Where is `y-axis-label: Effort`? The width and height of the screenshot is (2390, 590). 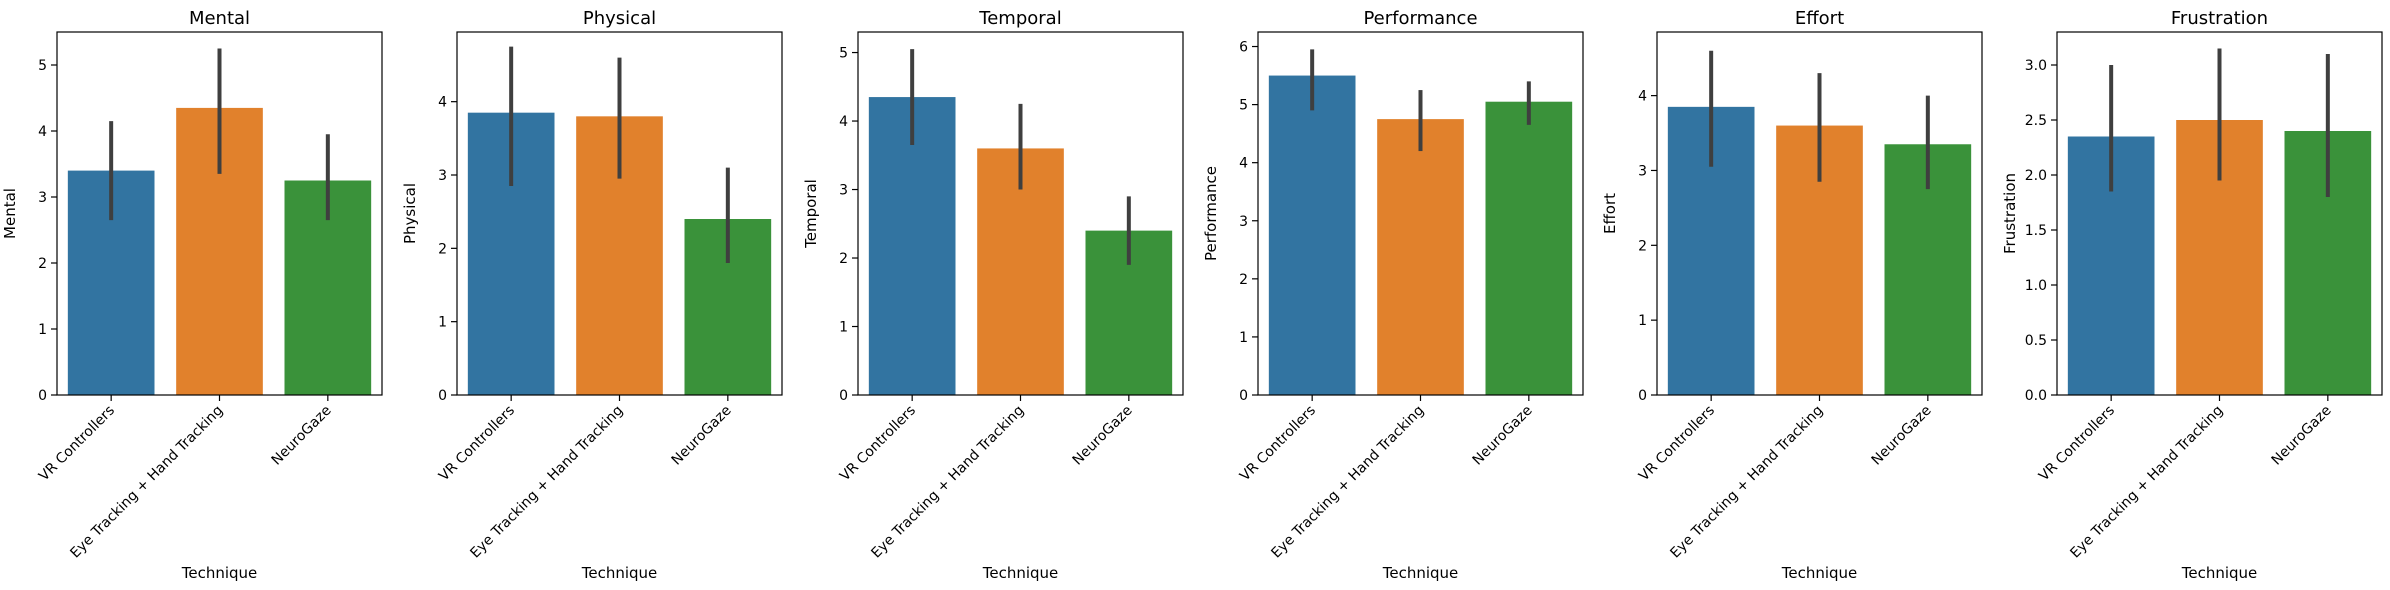
y-axis-label: Effort is located at coordinates (1610, 213).